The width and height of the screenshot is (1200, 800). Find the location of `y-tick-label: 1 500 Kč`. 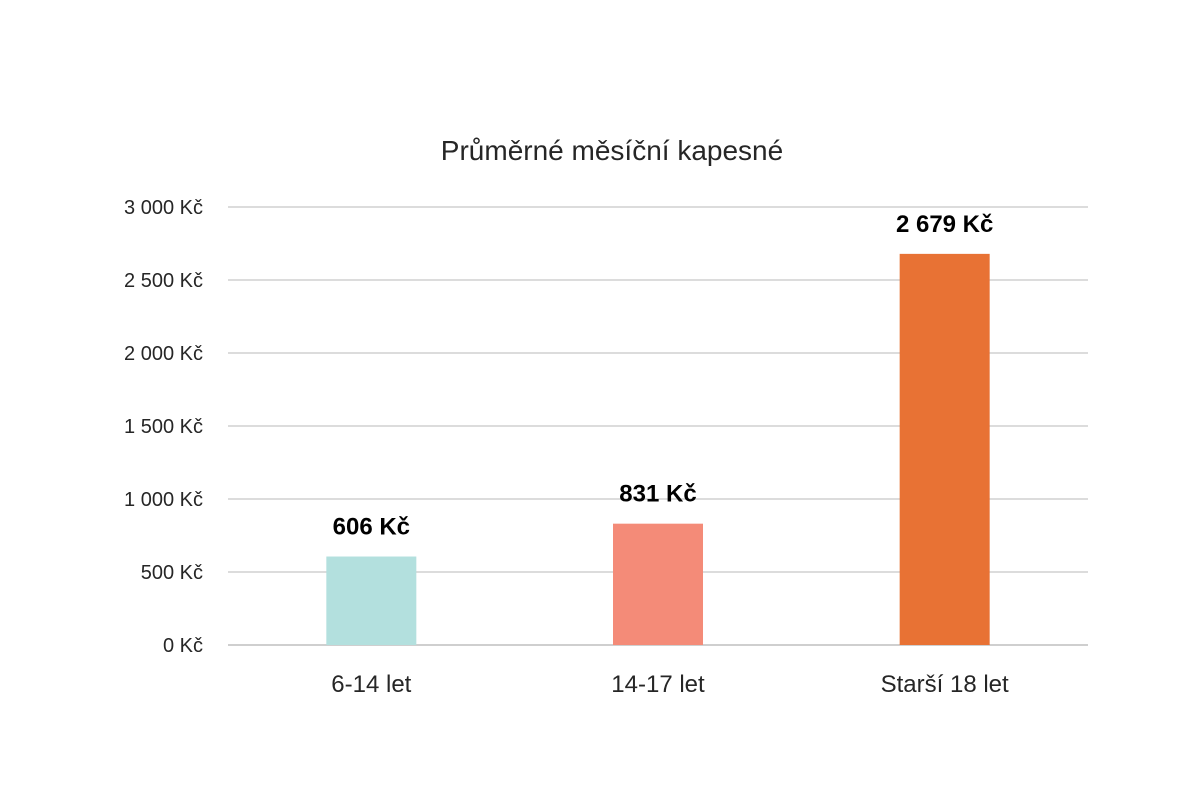

y-tick-label: 1 500 Kč is located at coordinates (163, 427).